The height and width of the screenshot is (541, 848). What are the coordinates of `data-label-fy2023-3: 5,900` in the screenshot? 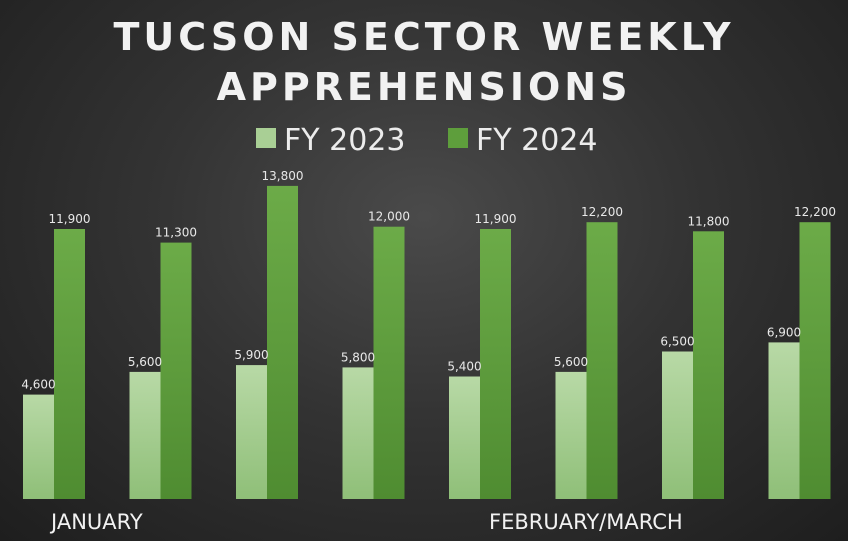 It's located at (251, 355).